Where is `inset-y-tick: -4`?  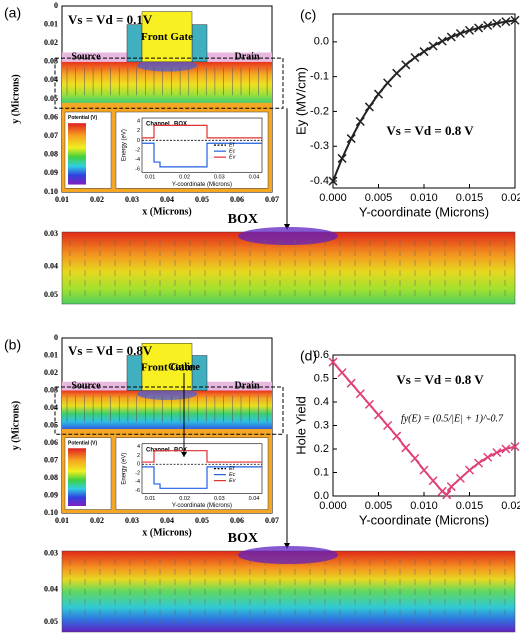
inset-y-tick: -4 is located at coordinates (137, 160).